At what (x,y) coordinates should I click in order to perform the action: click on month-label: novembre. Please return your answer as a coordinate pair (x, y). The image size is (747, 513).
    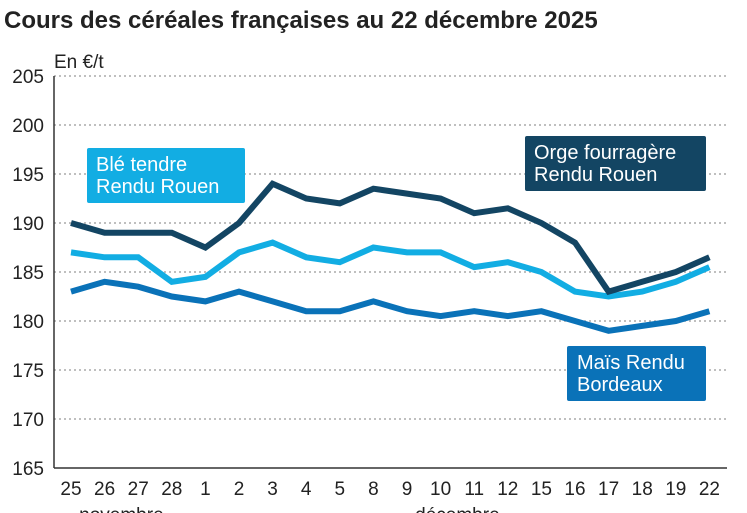
    Looking at the image, I should click on (121, 509).